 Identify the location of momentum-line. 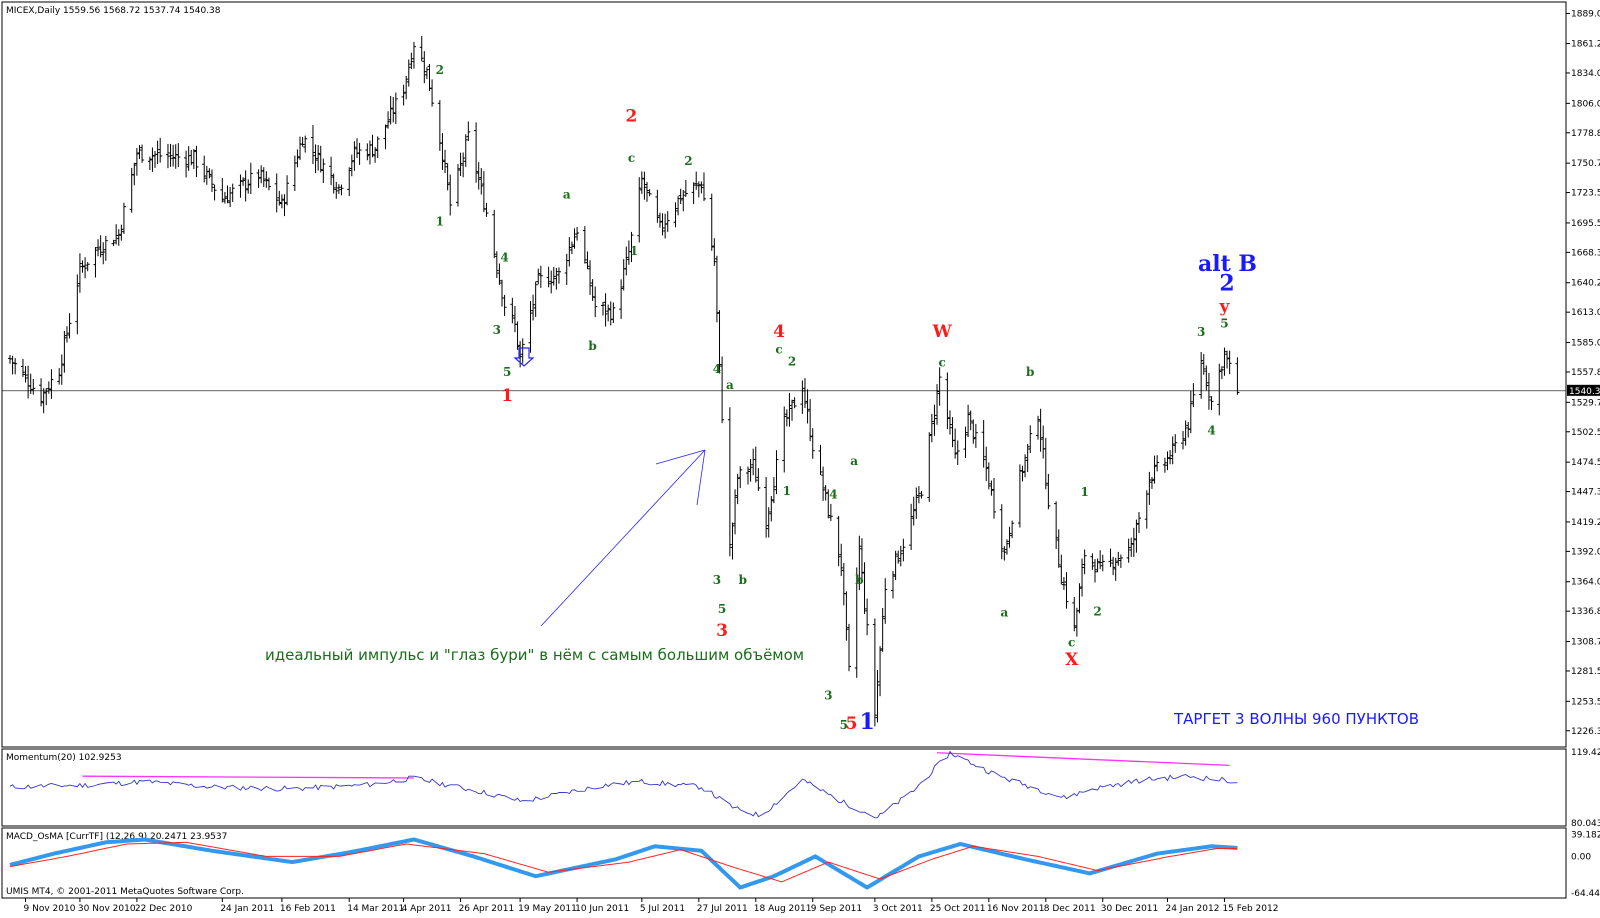
(623, 784).